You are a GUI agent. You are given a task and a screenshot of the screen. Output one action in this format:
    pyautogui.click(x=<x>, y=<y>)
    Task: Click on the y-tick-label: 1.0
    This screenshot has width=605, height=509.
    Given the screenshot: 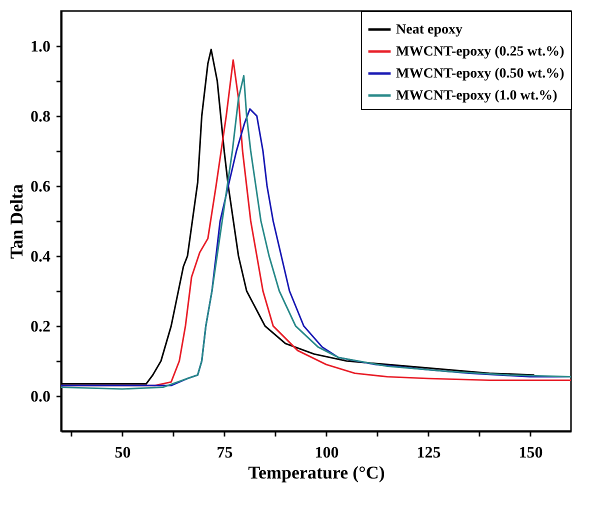 What is the action you would take?
    pyautogui.click(x=40, y=47)
    